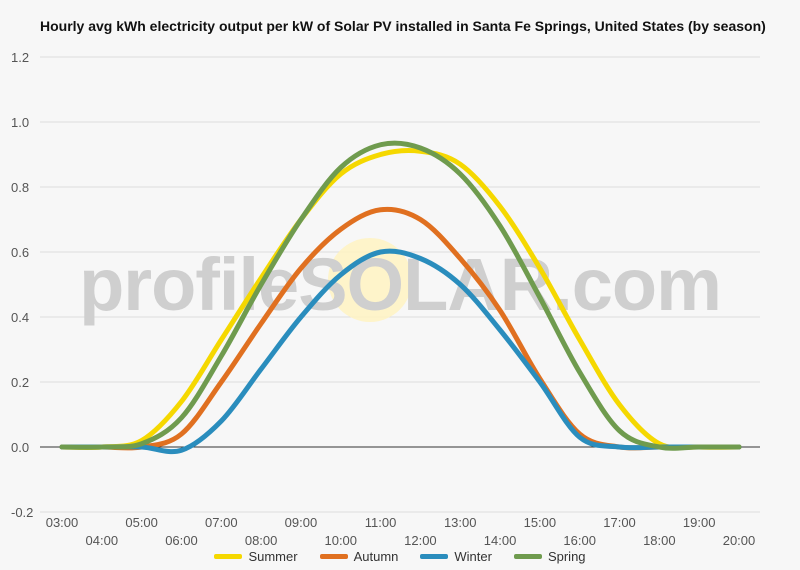  I want to click on y-tick-label: 0.0, so click(20, 447).